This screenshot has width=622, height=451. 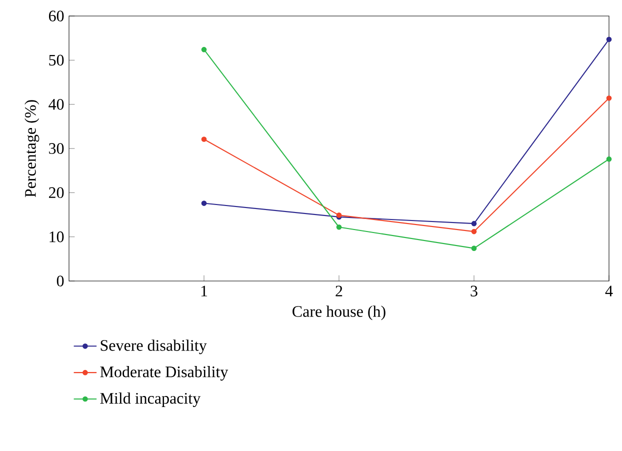 I want to click on x-tick-label: 1, so click(x=204, y=291).